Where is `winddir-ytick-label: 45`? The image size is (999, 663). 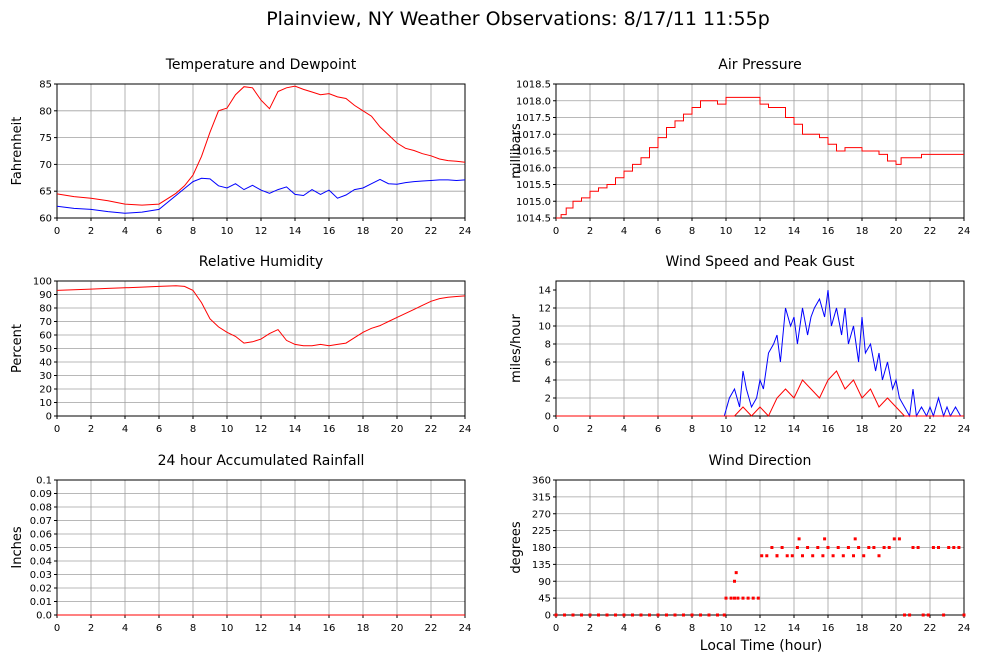
winddir-ytick-label: 45 is located at coordinates (544, 599).